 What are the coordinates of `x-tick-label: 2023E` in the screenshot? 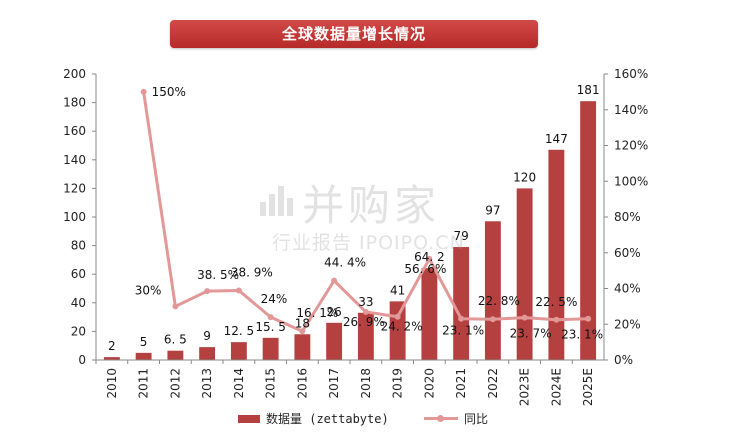 It's located at (525, 387).